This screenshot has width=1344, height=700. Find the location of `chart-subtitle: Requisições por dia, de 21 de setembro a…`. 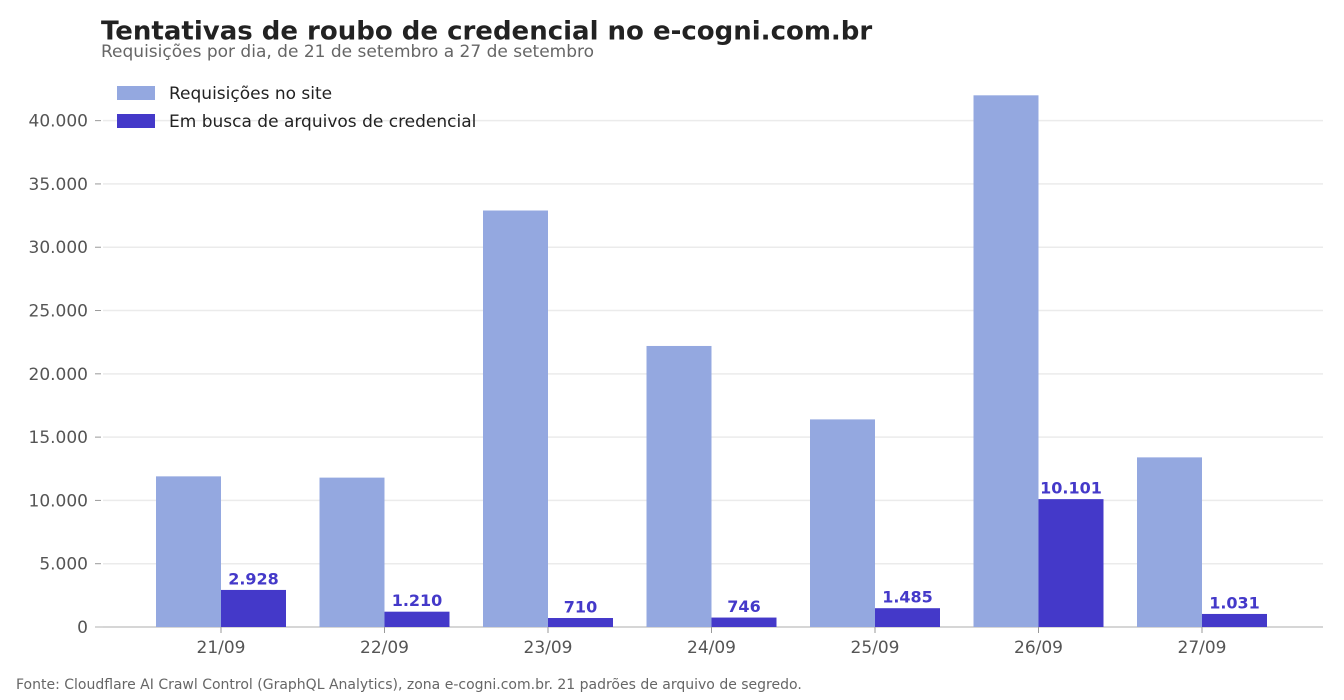

chart-subtitle: Requisições por dia, de 21 de setembro a… is located at coordinates (347, 52).